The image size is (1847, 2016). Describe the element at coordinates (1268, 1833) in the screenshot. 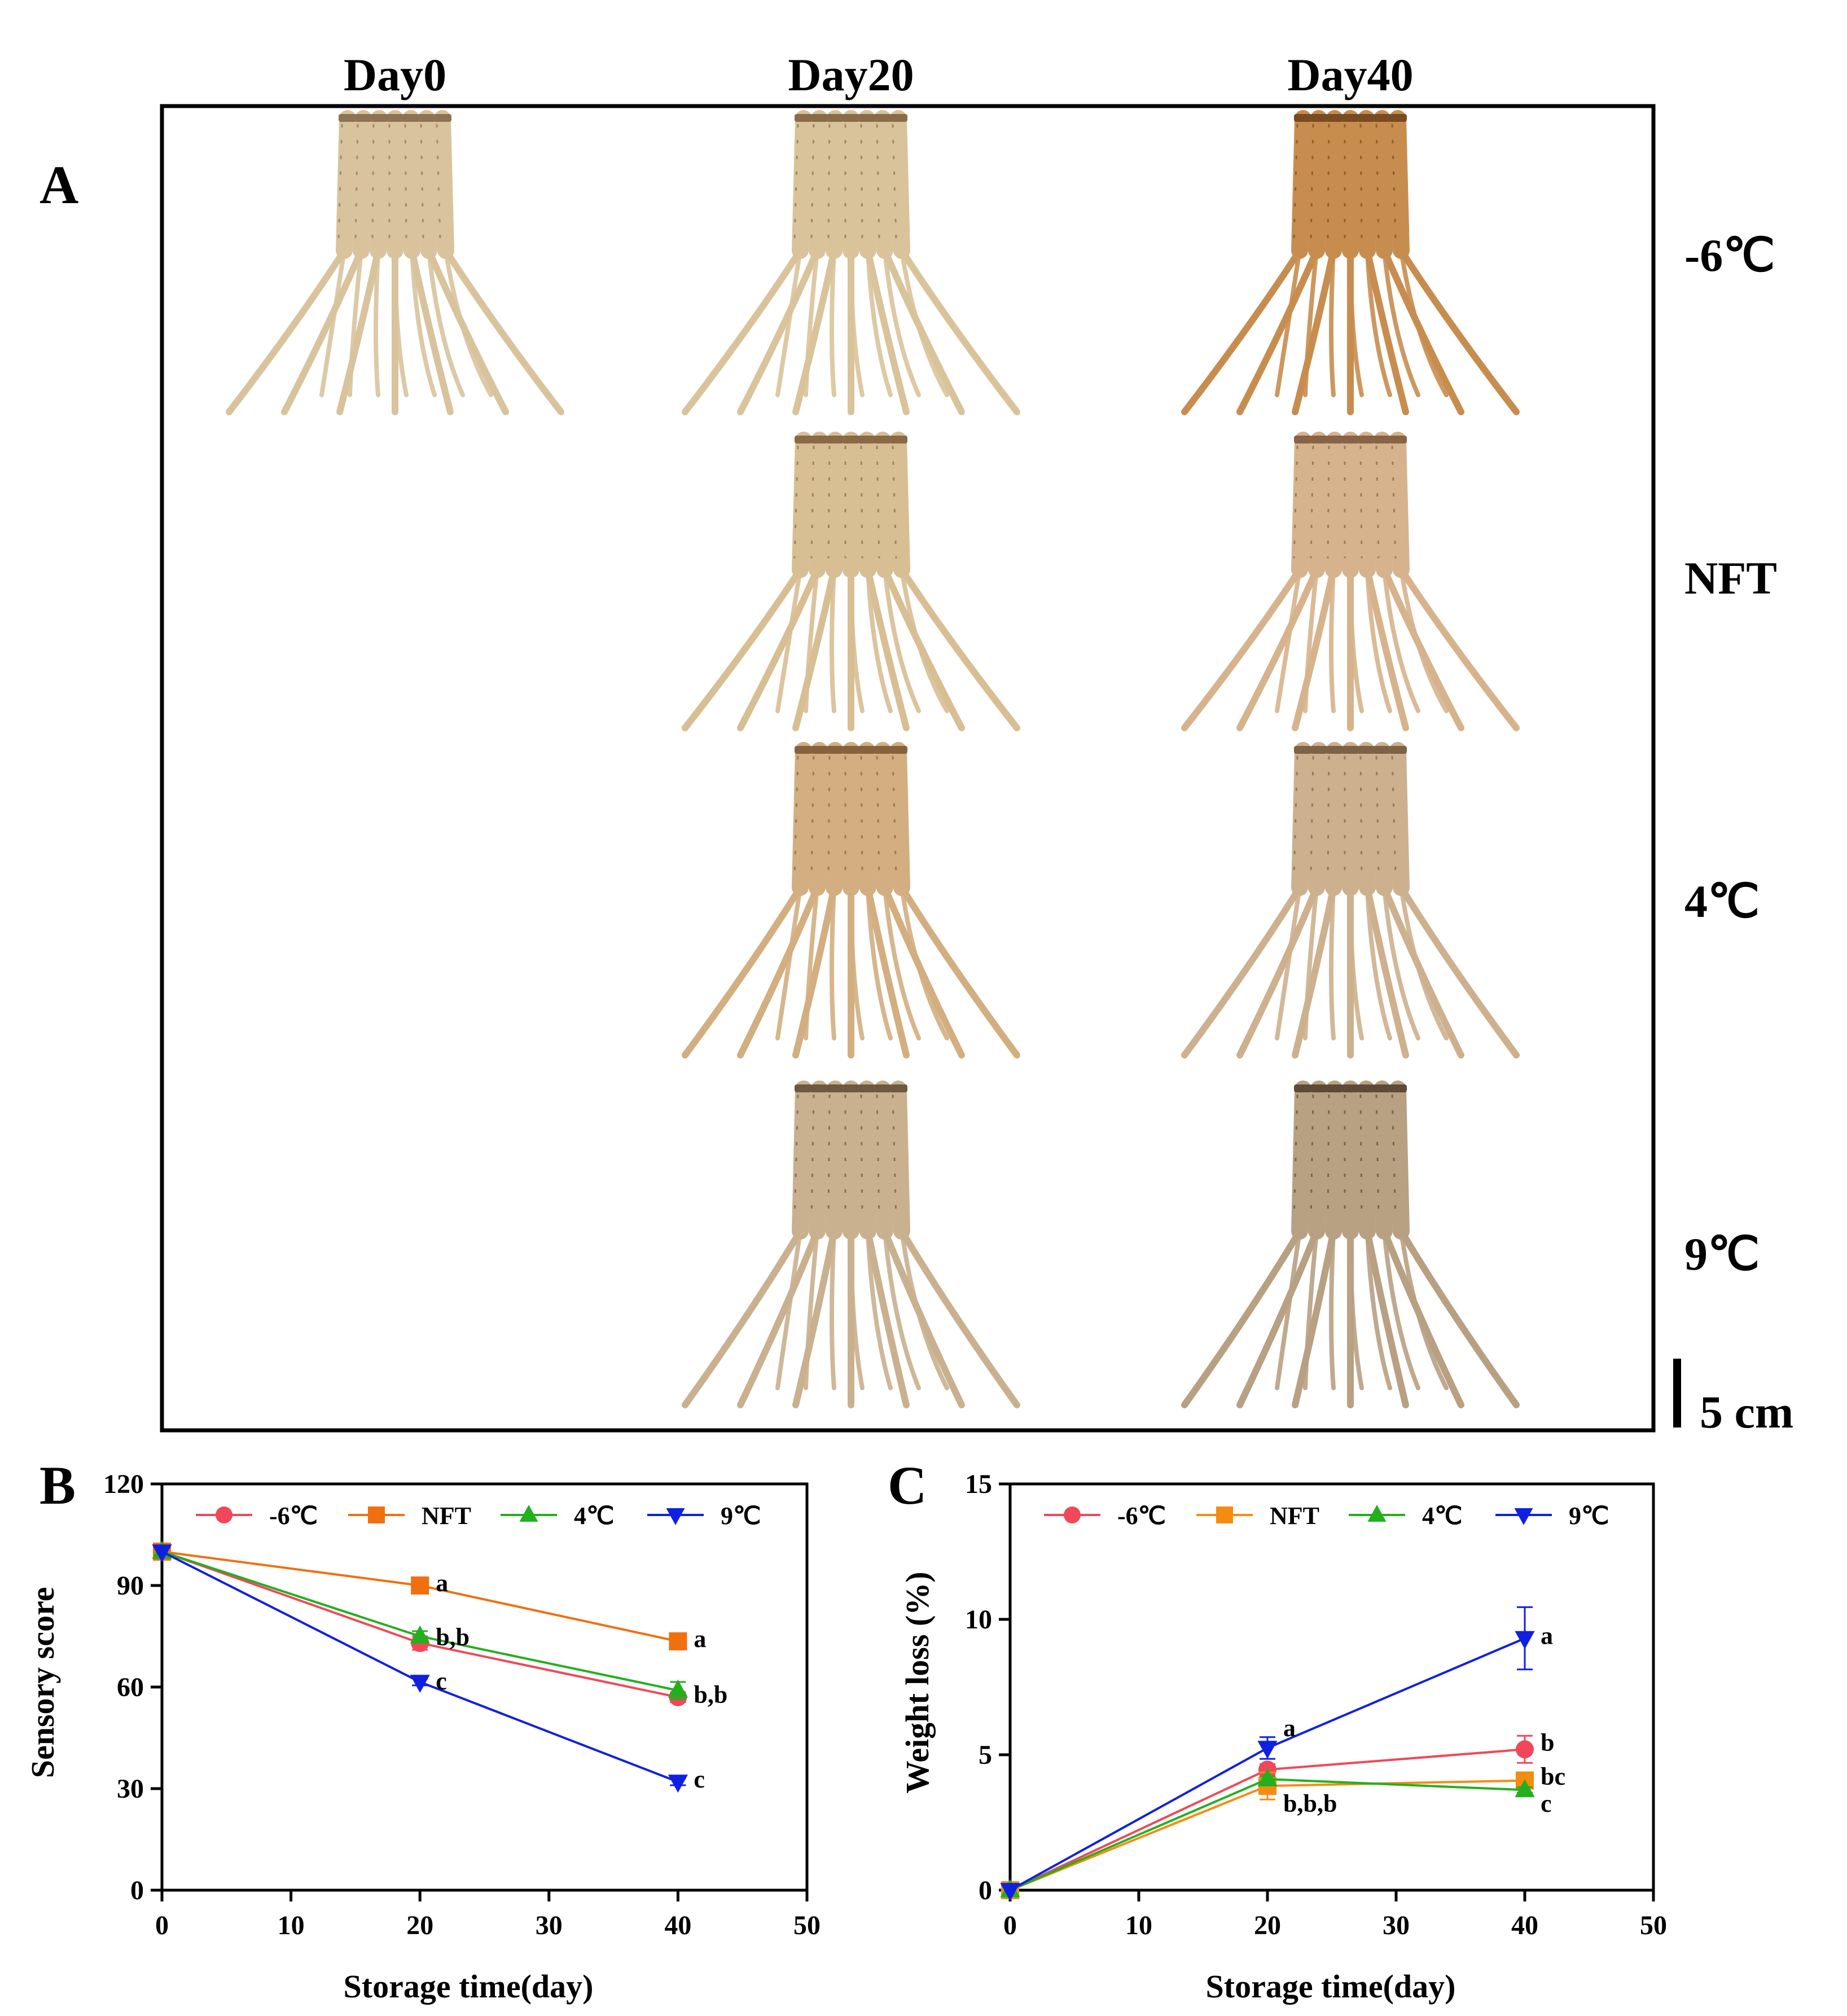

I see `series-4℃` at that location.